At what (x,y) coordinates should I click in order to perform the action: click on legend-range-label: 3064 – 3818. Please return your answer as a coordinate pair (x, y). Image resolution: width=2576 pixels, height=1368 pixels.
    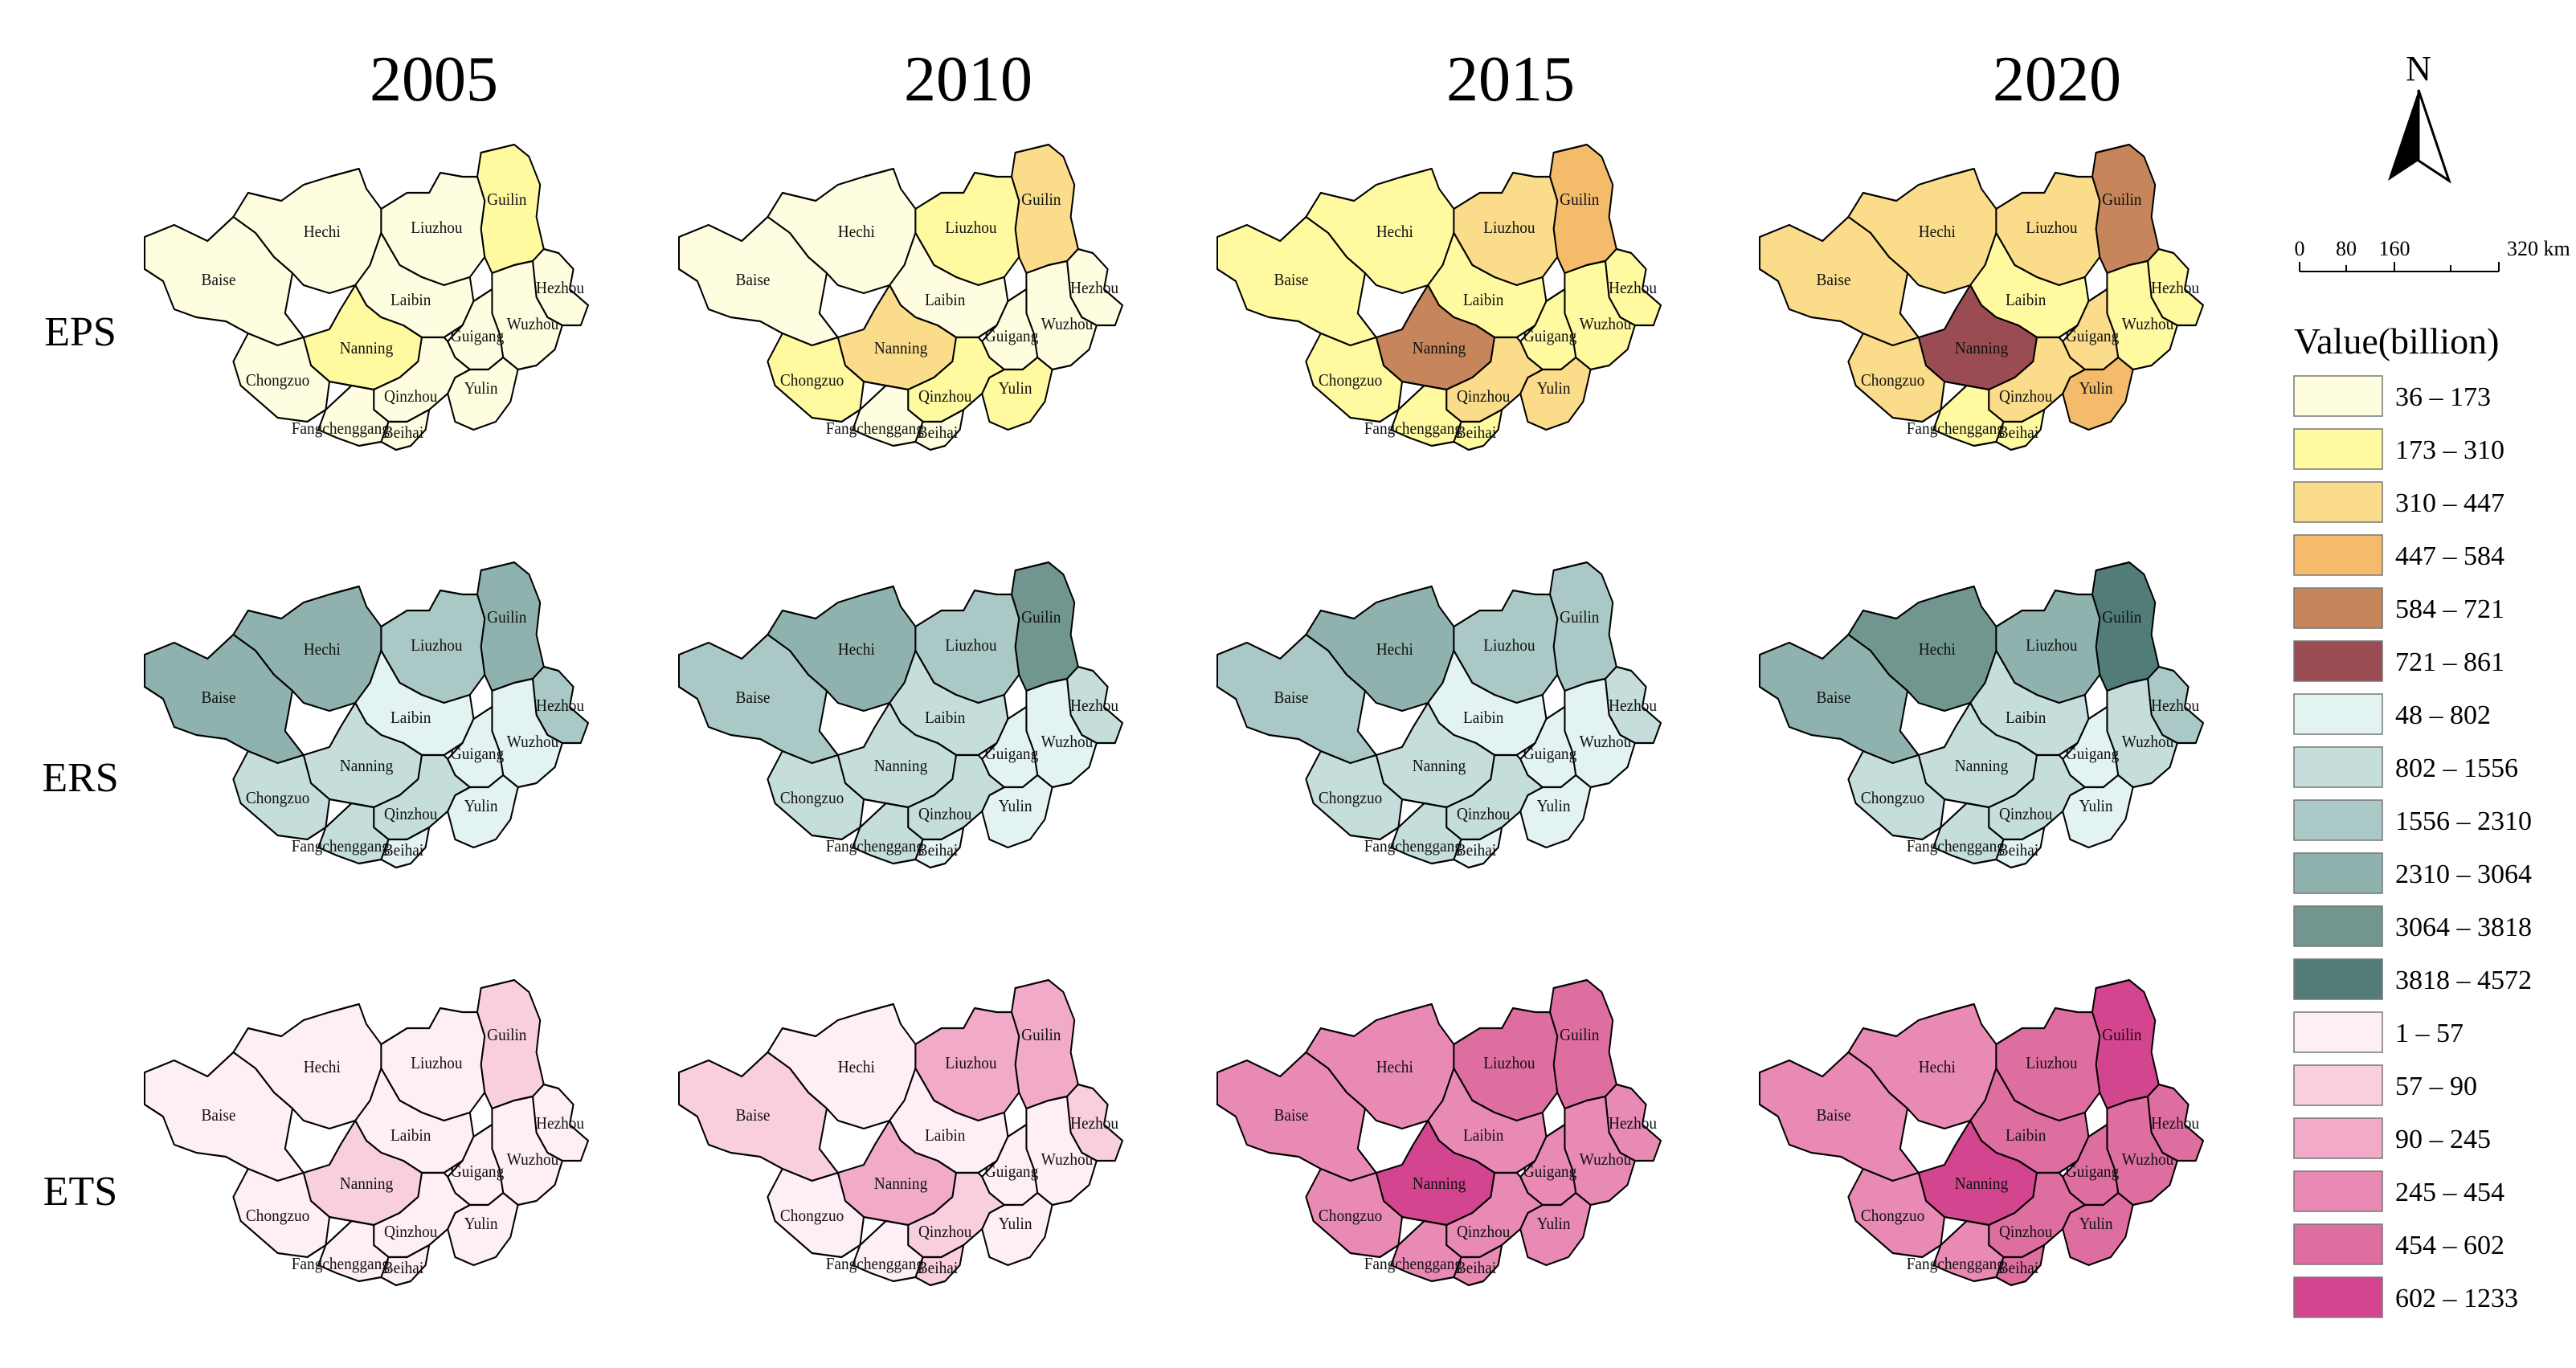
    Looking at the image, I should click on (2463, 928).